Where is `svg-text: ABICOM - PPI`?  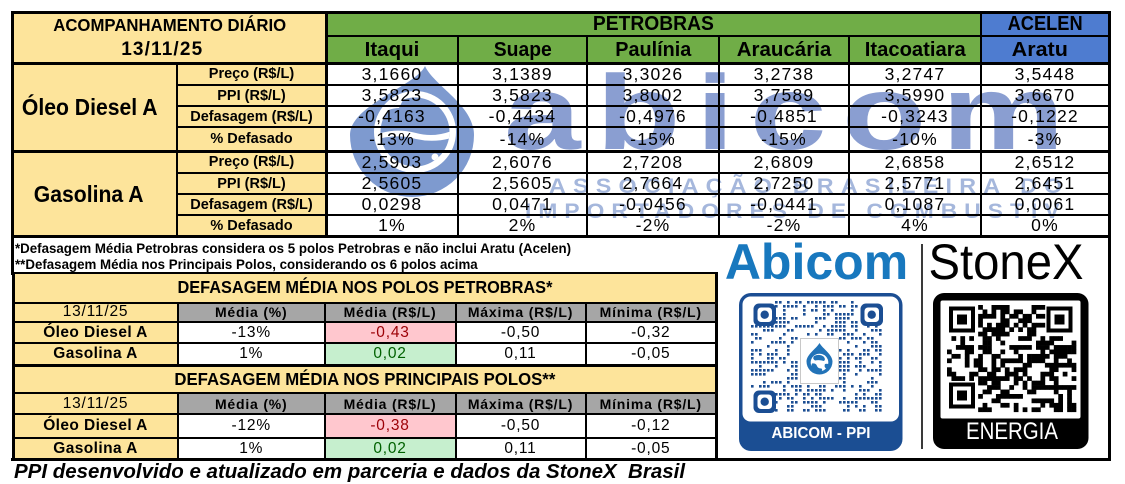 svg-text: ABICOM - PPI is located at coordinates (820, 433).